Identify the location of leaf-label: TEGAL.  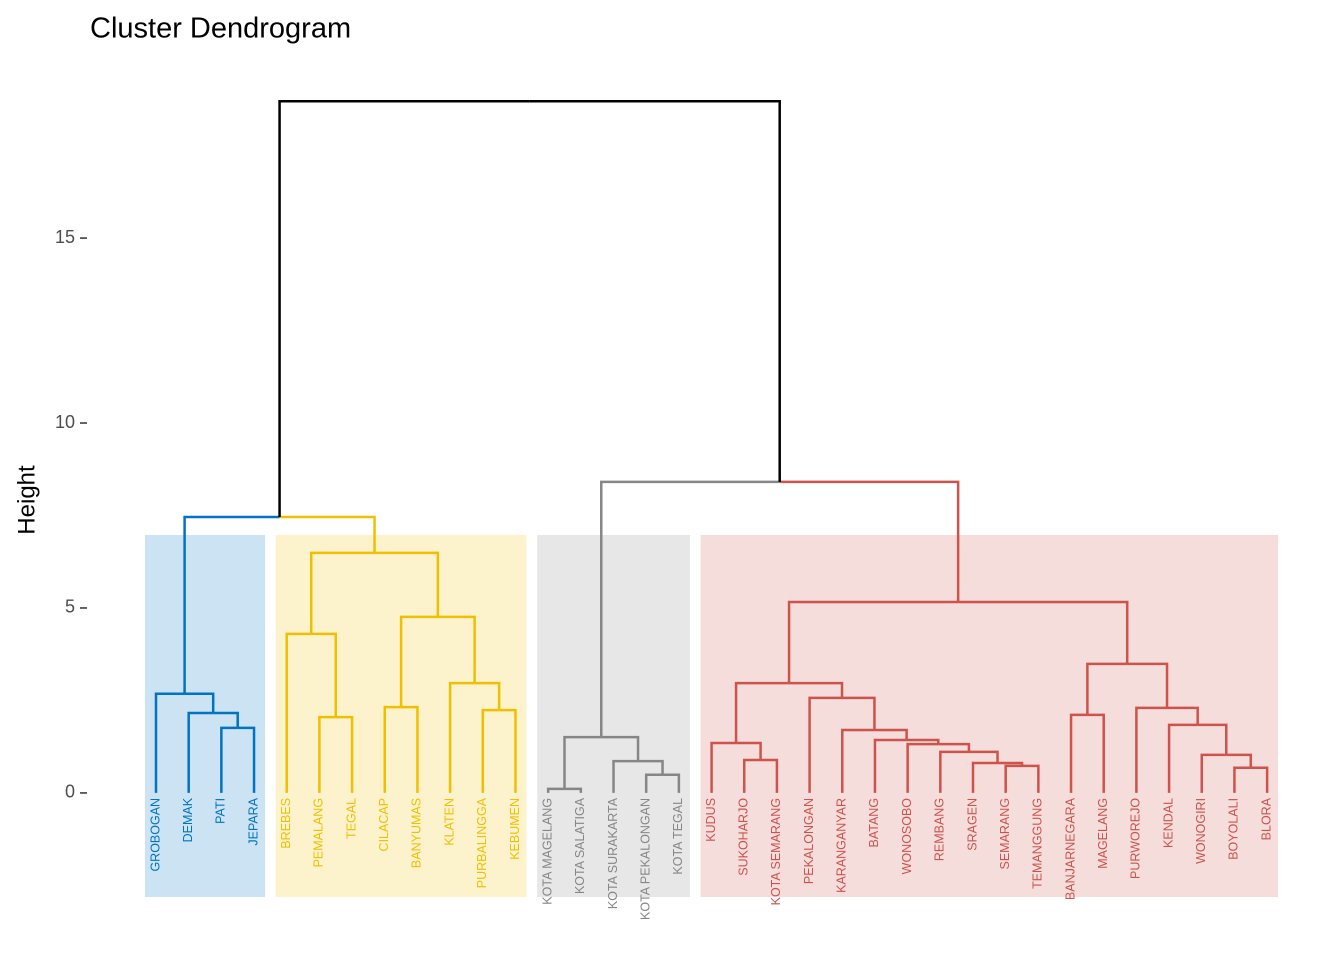
(351, 818).